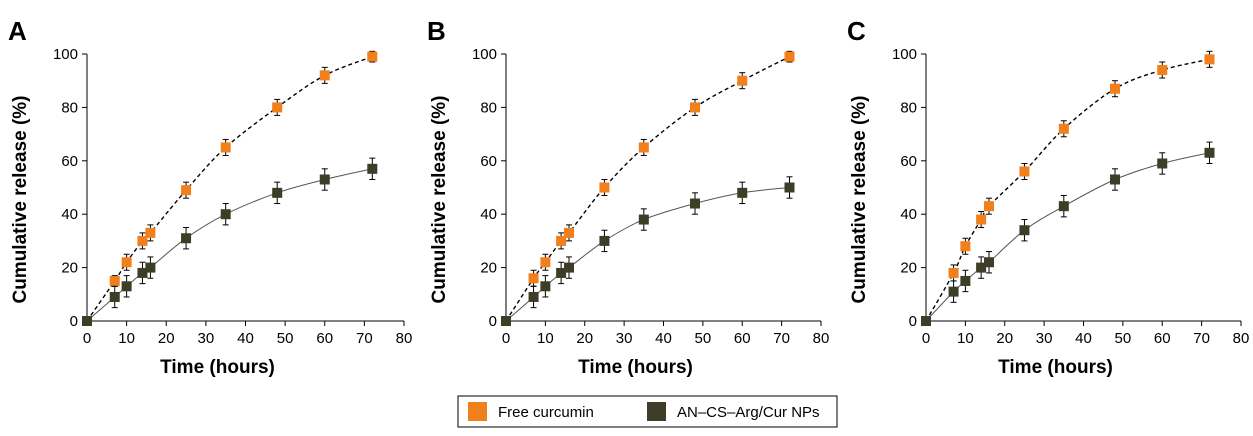 This screenshot has height=436, width=1253. Describe the element at coordinates (663, 338) in the screenshot. I see `x-tick-label: 40` at that location.